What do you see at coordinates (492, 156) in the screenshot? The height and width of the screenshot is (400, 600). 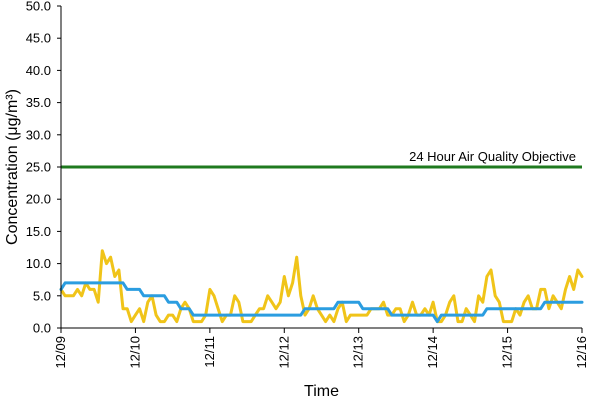 I see `objective-label: 24 Hour Air Quality Objective` at bounding box center [492, 156].